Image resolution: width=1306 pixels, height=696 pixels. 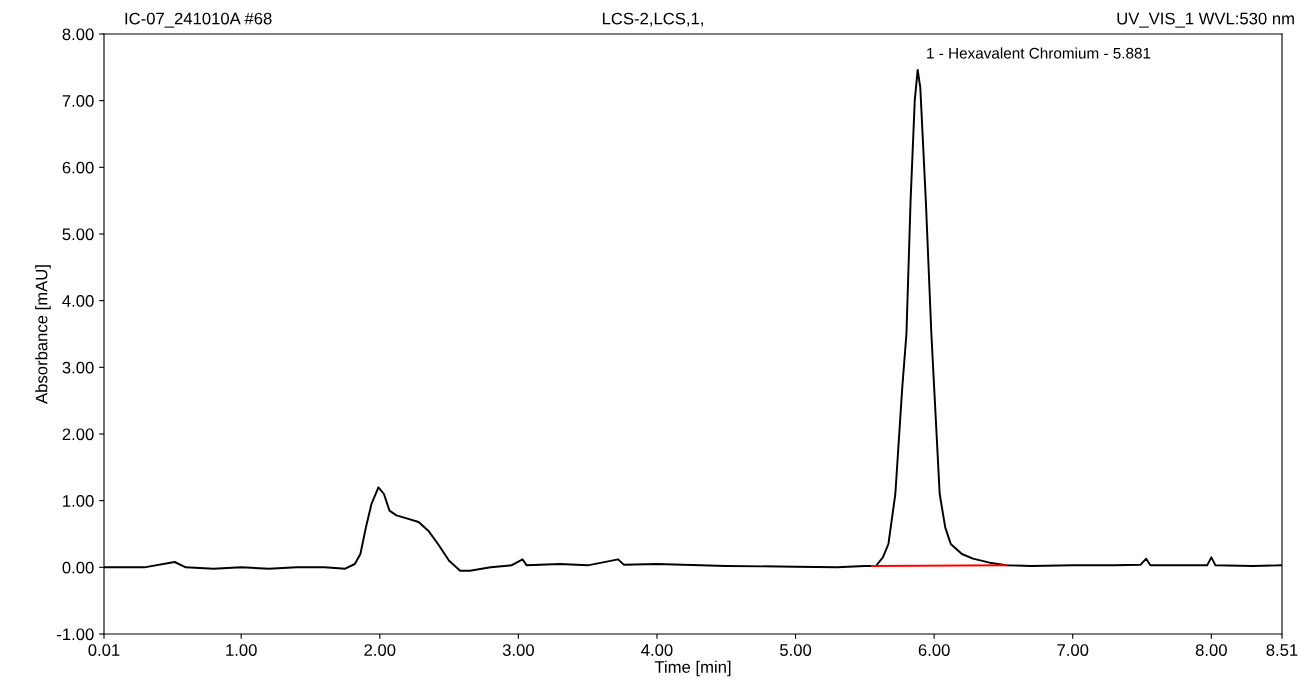 What do you see at coordinates (1073, 650) in the screenshot?
I see `x-tick-label: 7.00` at bounding box center [1073, 650].